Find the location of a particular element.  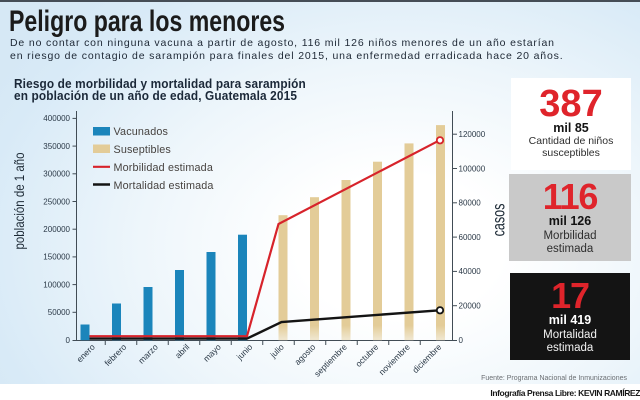

svg-text: marzo is located at coordinates (148, 354).